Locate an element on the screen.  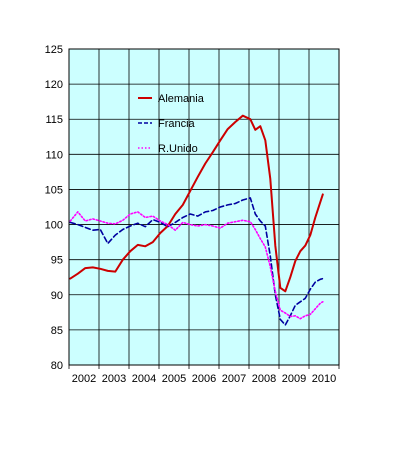
y-tick-label: 90 is located at coordinates (57, 296).